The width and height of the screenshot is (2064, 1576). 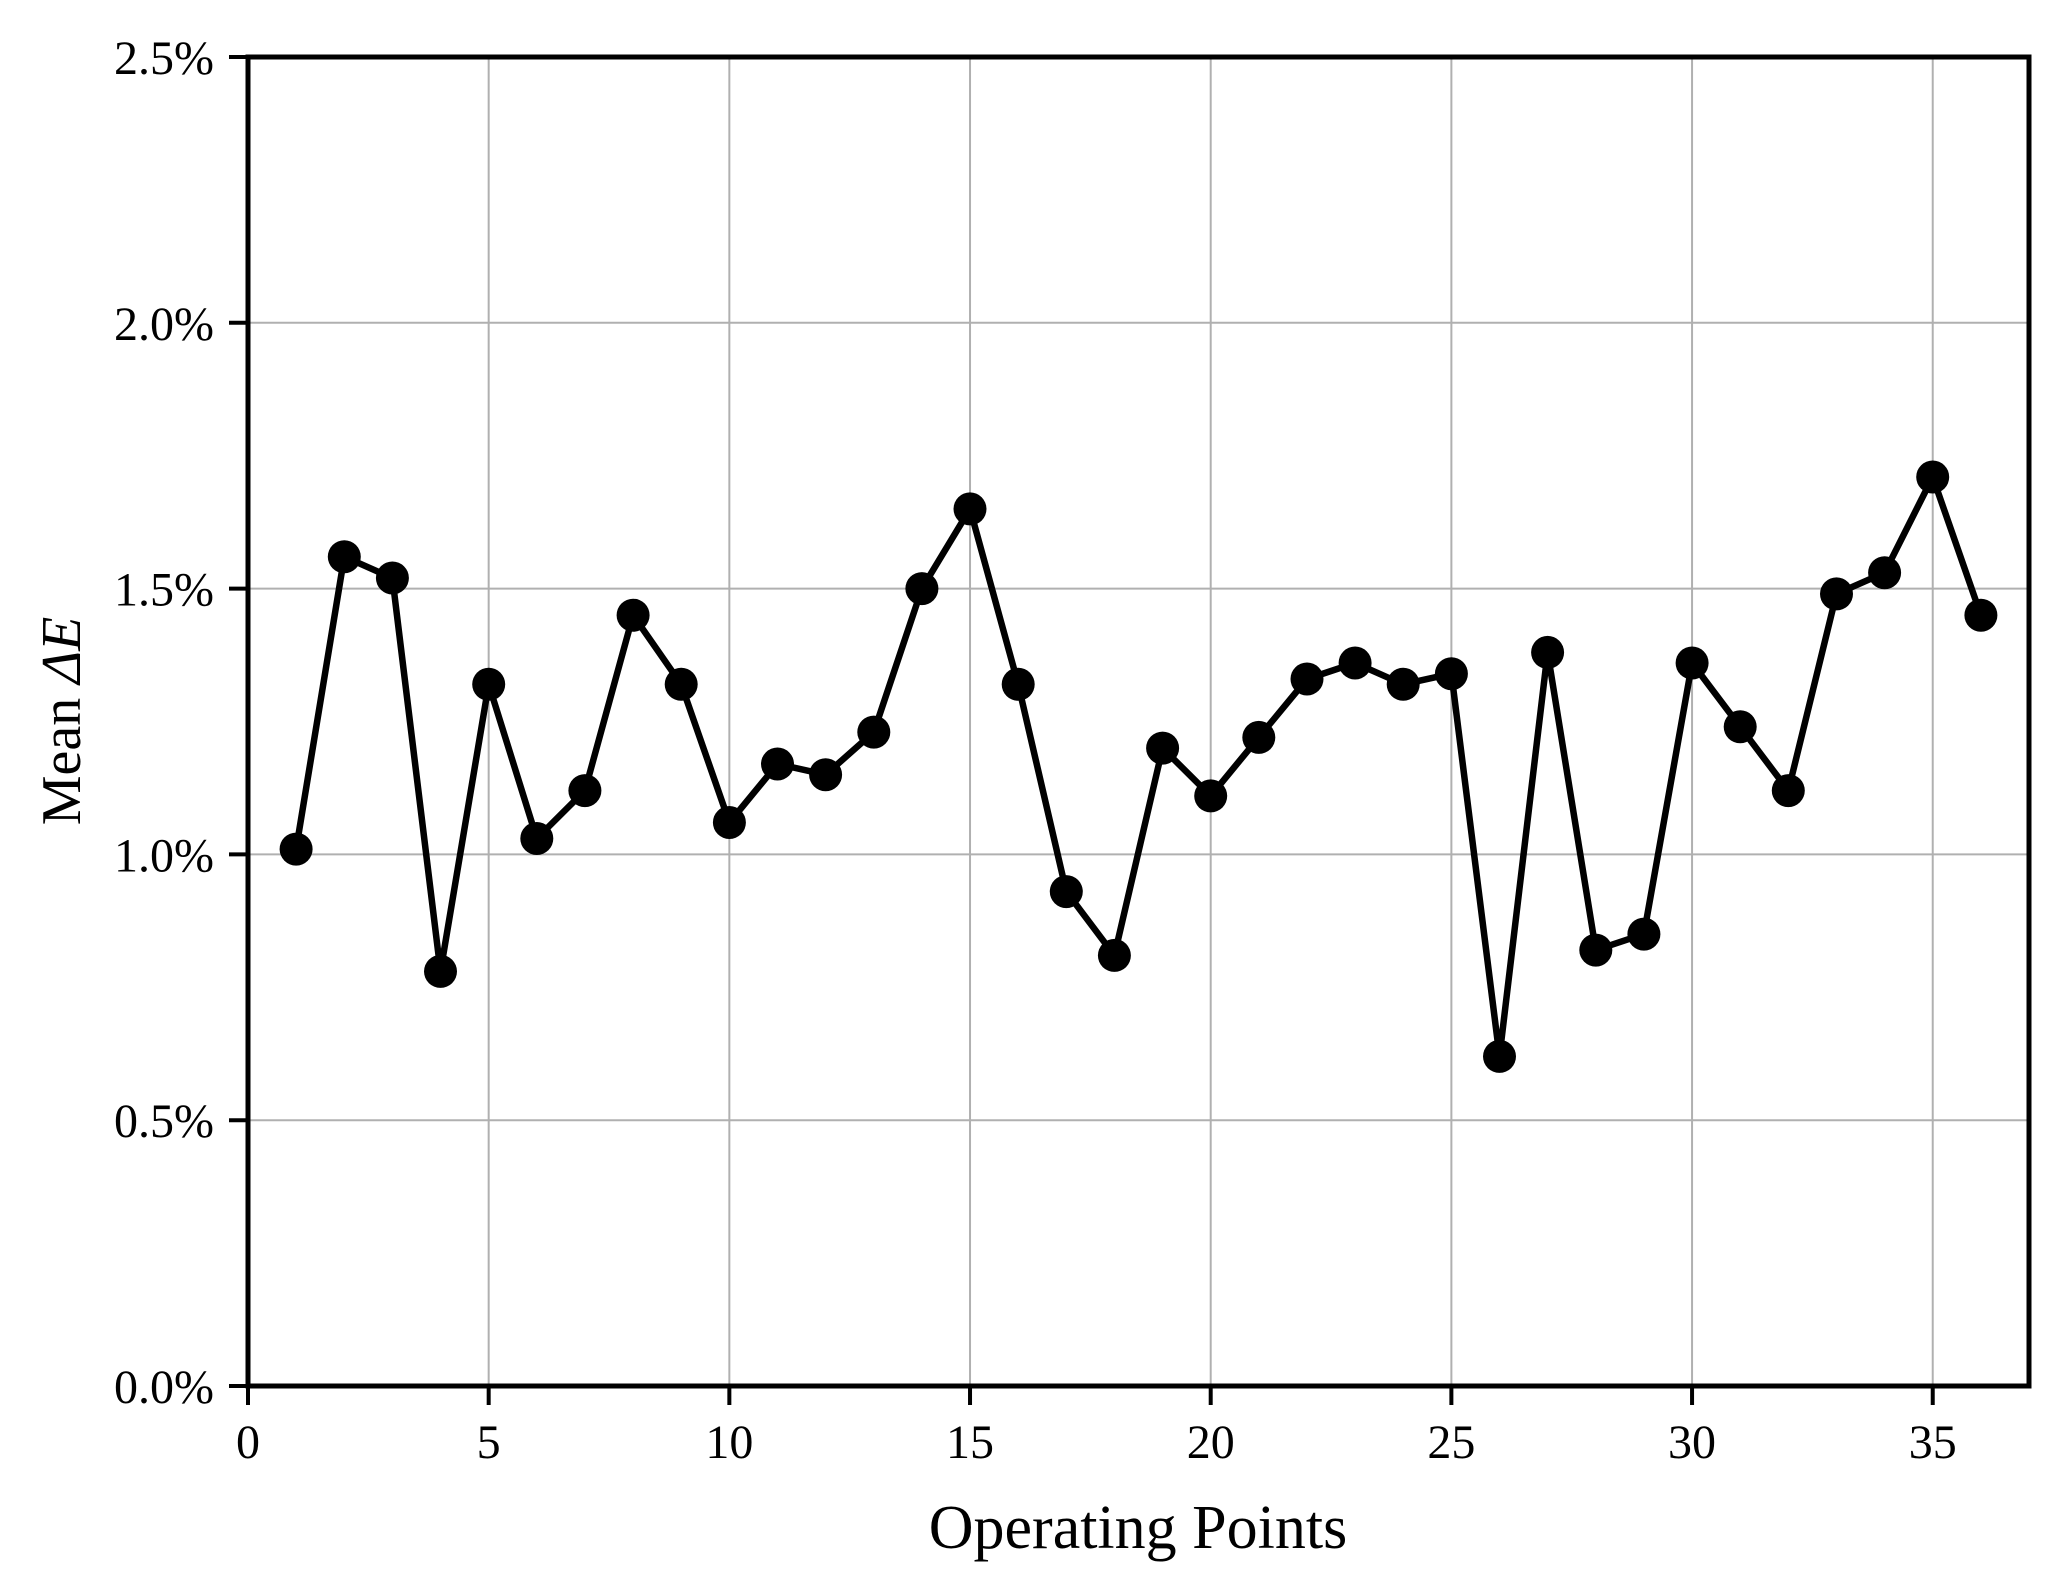 I want to click on y-axis-label-symbol: ΔE, so click(x=62, y=651).